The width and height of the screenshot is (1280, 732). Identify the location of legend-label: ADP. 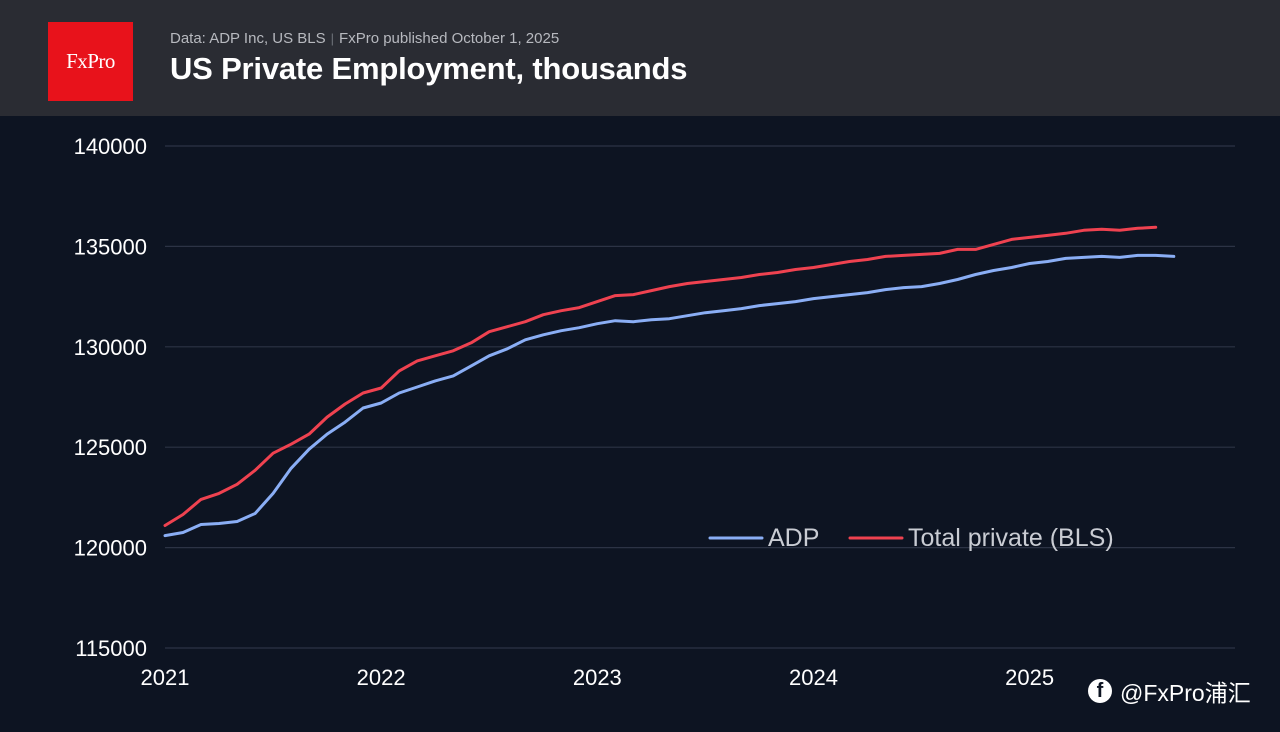
(793, 538).